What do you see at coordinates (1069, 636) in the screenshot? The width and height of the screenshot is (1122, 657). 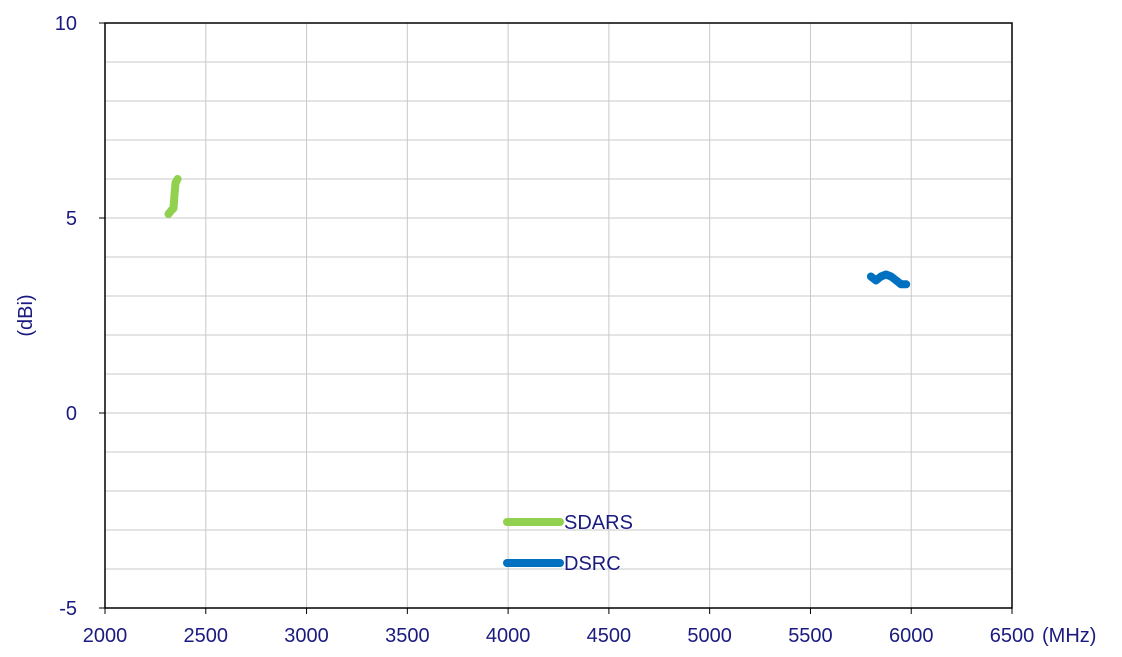 I see `x-axis-label: (MHz)` at bounding box center [1069, 636].